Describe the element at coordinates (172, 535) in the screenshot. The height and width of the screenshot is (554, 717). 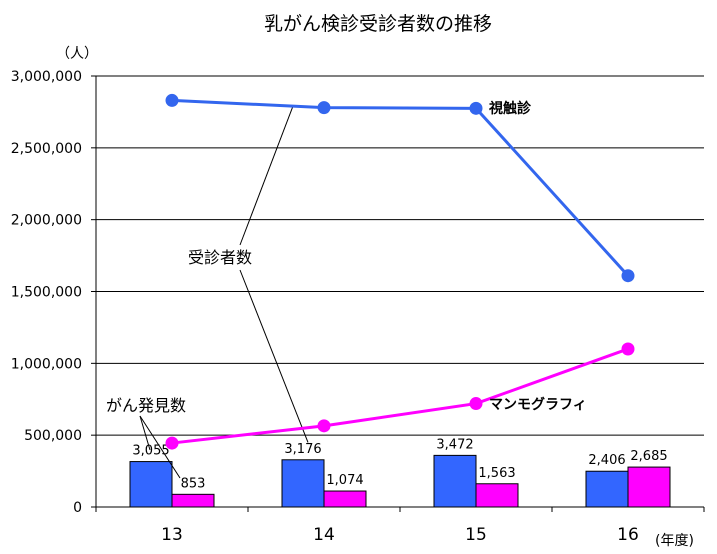
I see `x-tick-label: 13` at that location.